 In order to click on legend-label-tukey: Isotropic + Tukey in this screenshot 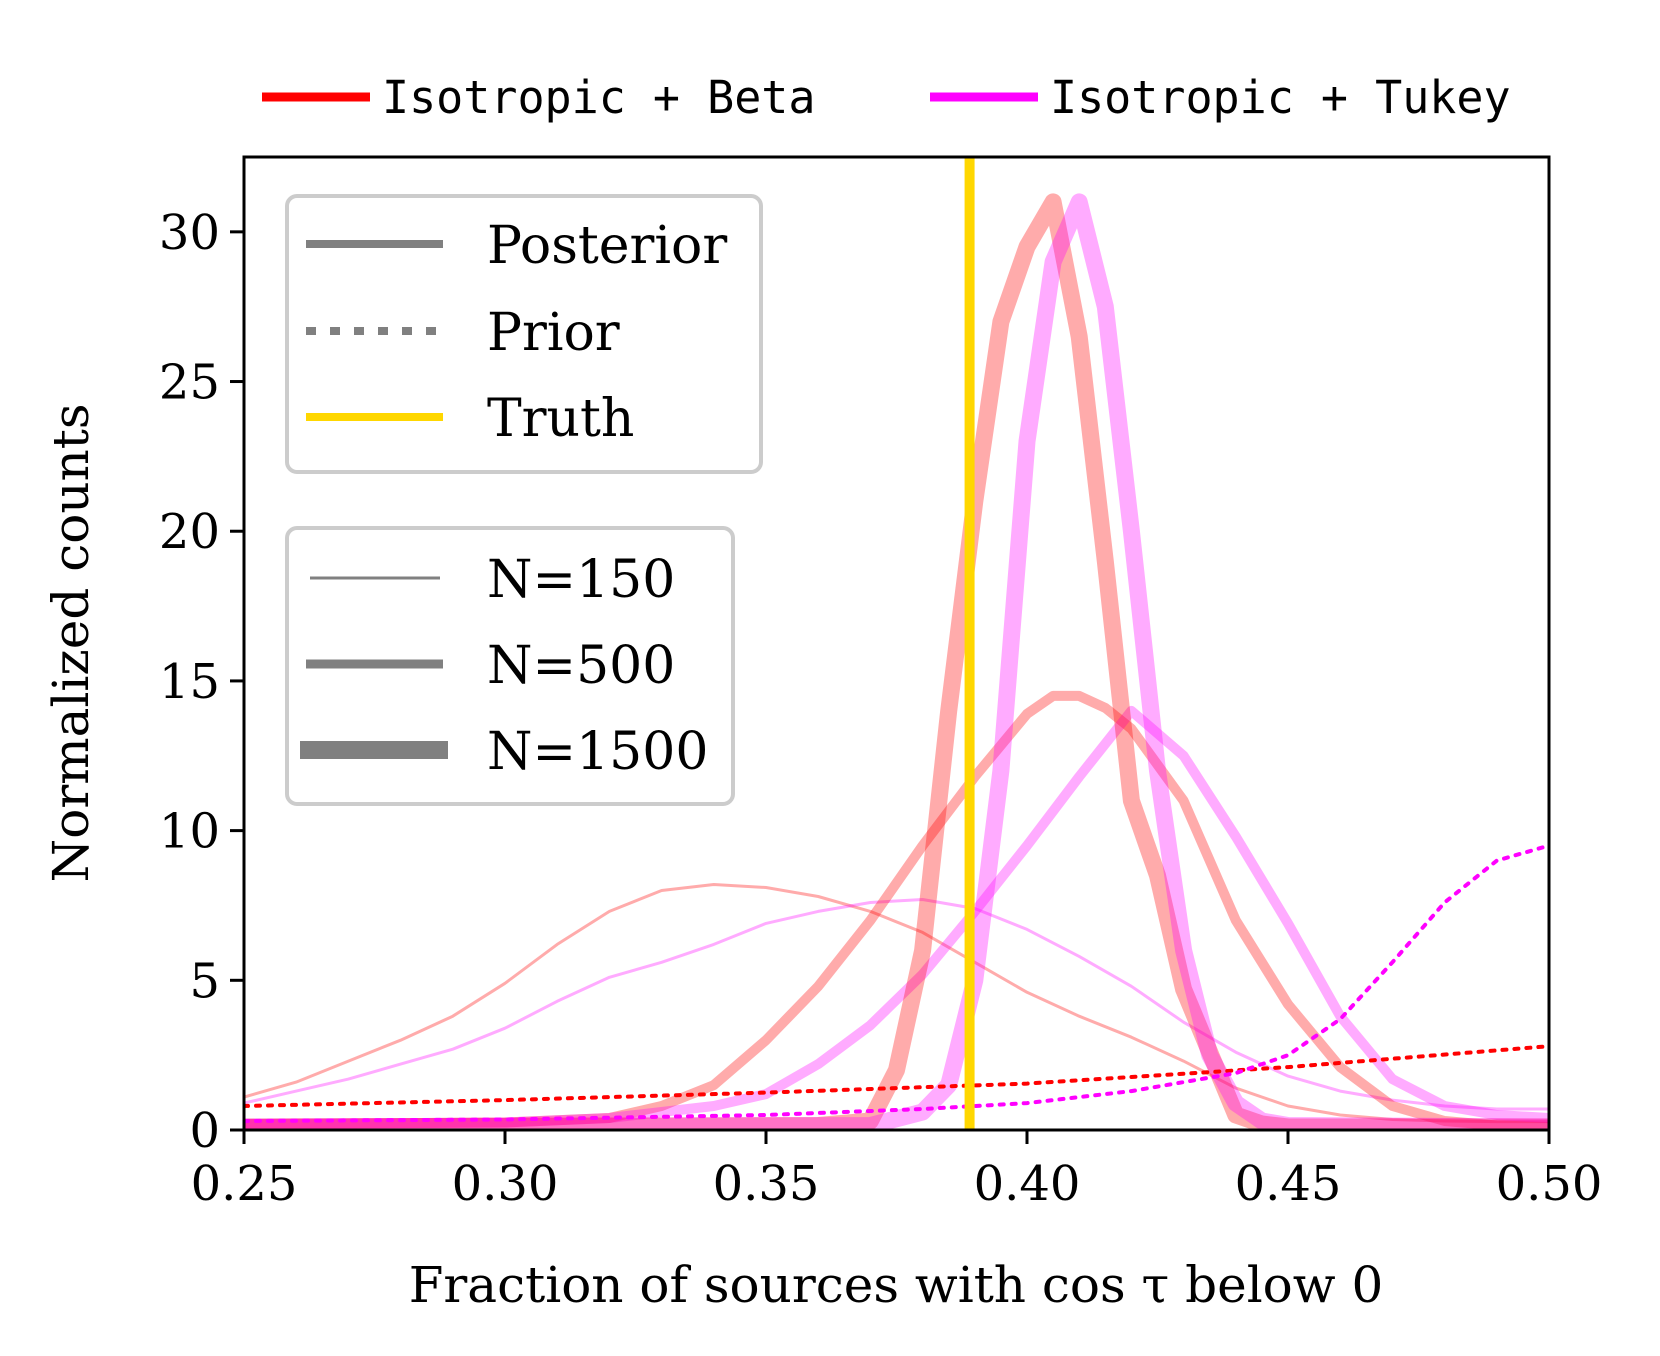, I will do `click(1280, 97)`.